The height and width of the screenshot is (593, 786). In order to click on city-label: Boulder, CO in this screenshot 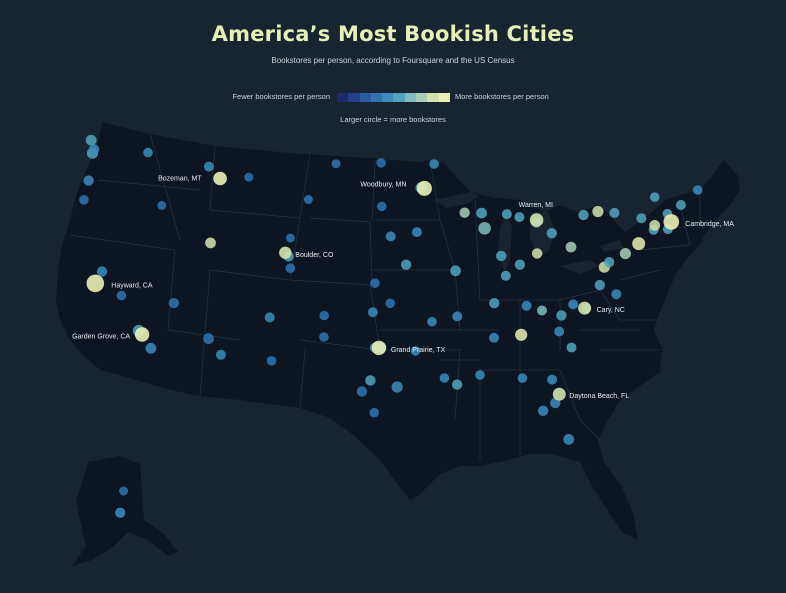, I will do `click(314, 255)`.